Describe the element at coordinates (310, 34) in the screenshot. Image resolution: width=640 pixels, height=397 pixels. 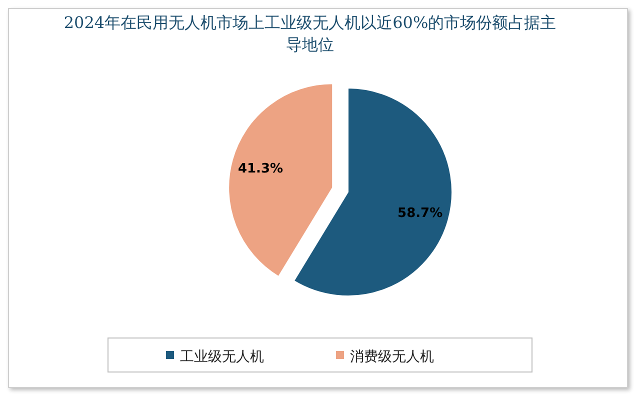
I see `chart-title: 2024年在民用无人机市场上工业级无人机以近60%的市场份额占据主导地位` at that location.